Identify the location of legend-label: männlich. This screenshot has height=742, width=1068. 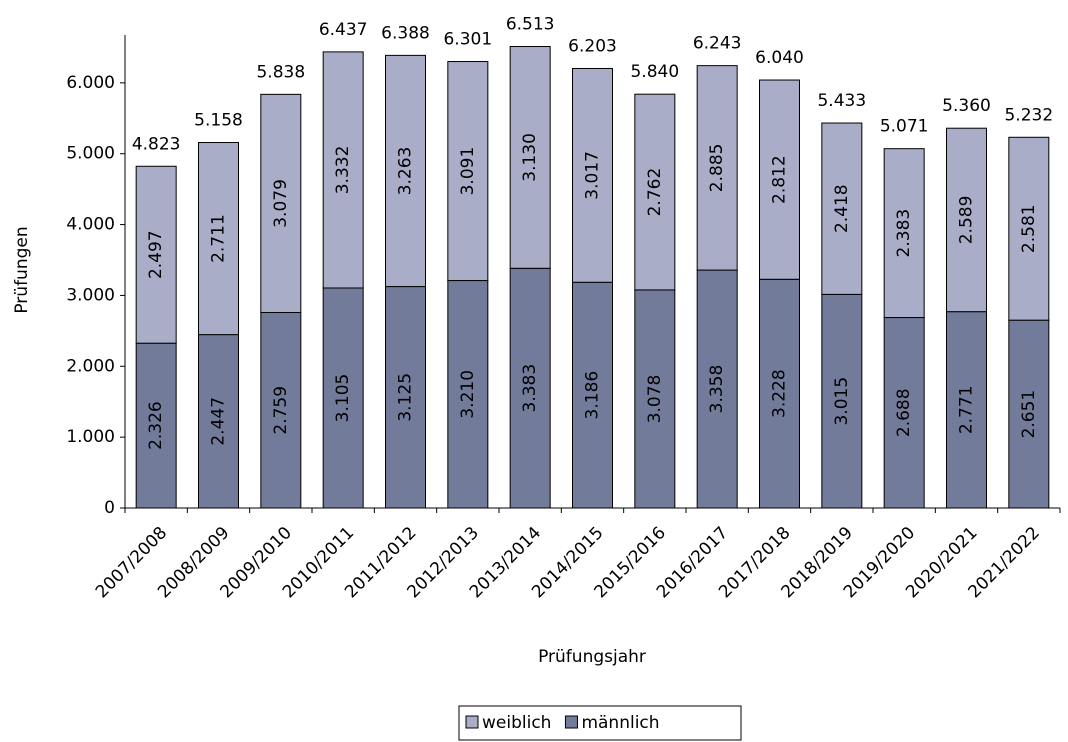
(620, 723).